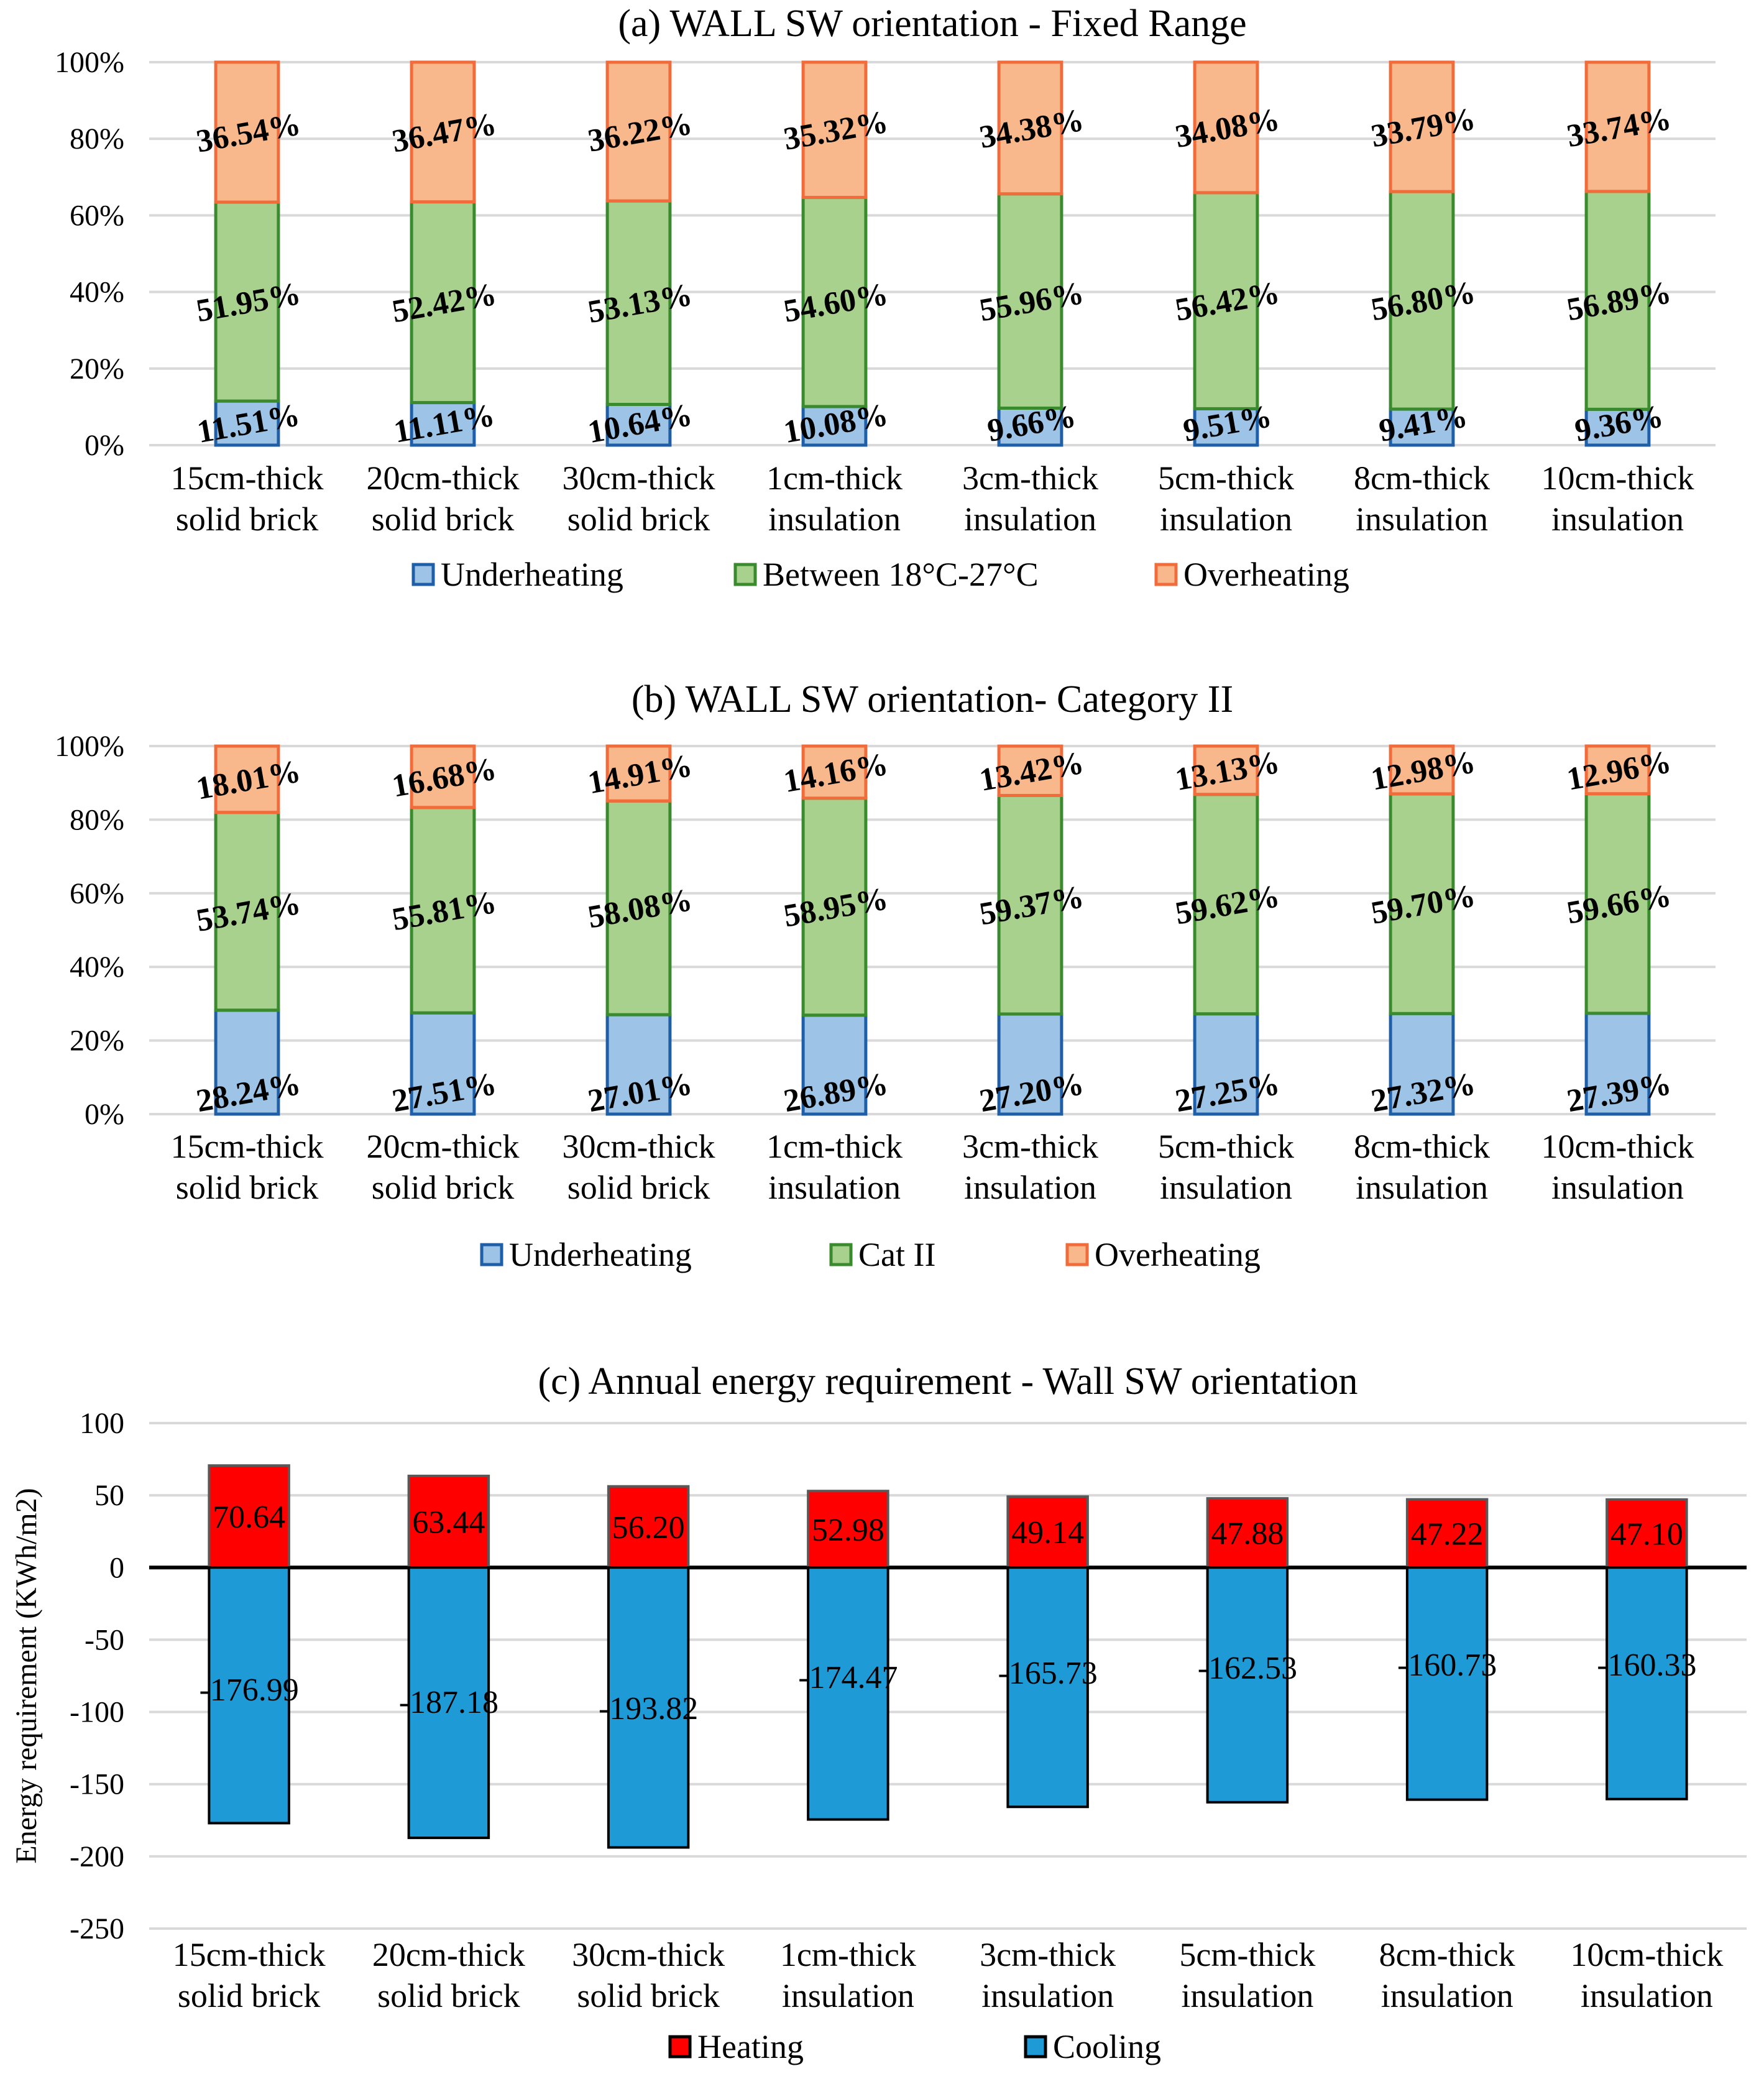 Image resolution: width=1764 pixels, height=2084 pixels. Describe the element at coordinates (648, 1954) in the screenshot. I see `x-category-label: 30cm-thick` at that location.